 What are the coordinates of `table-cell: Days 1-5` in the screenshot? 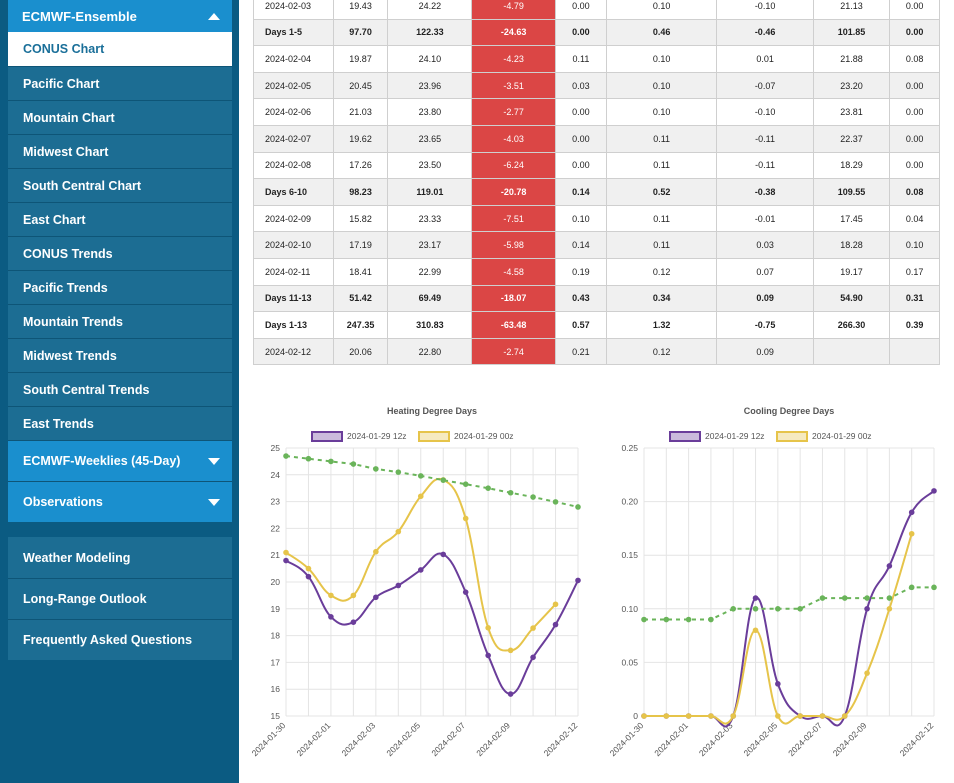 It's located at (293, 32).